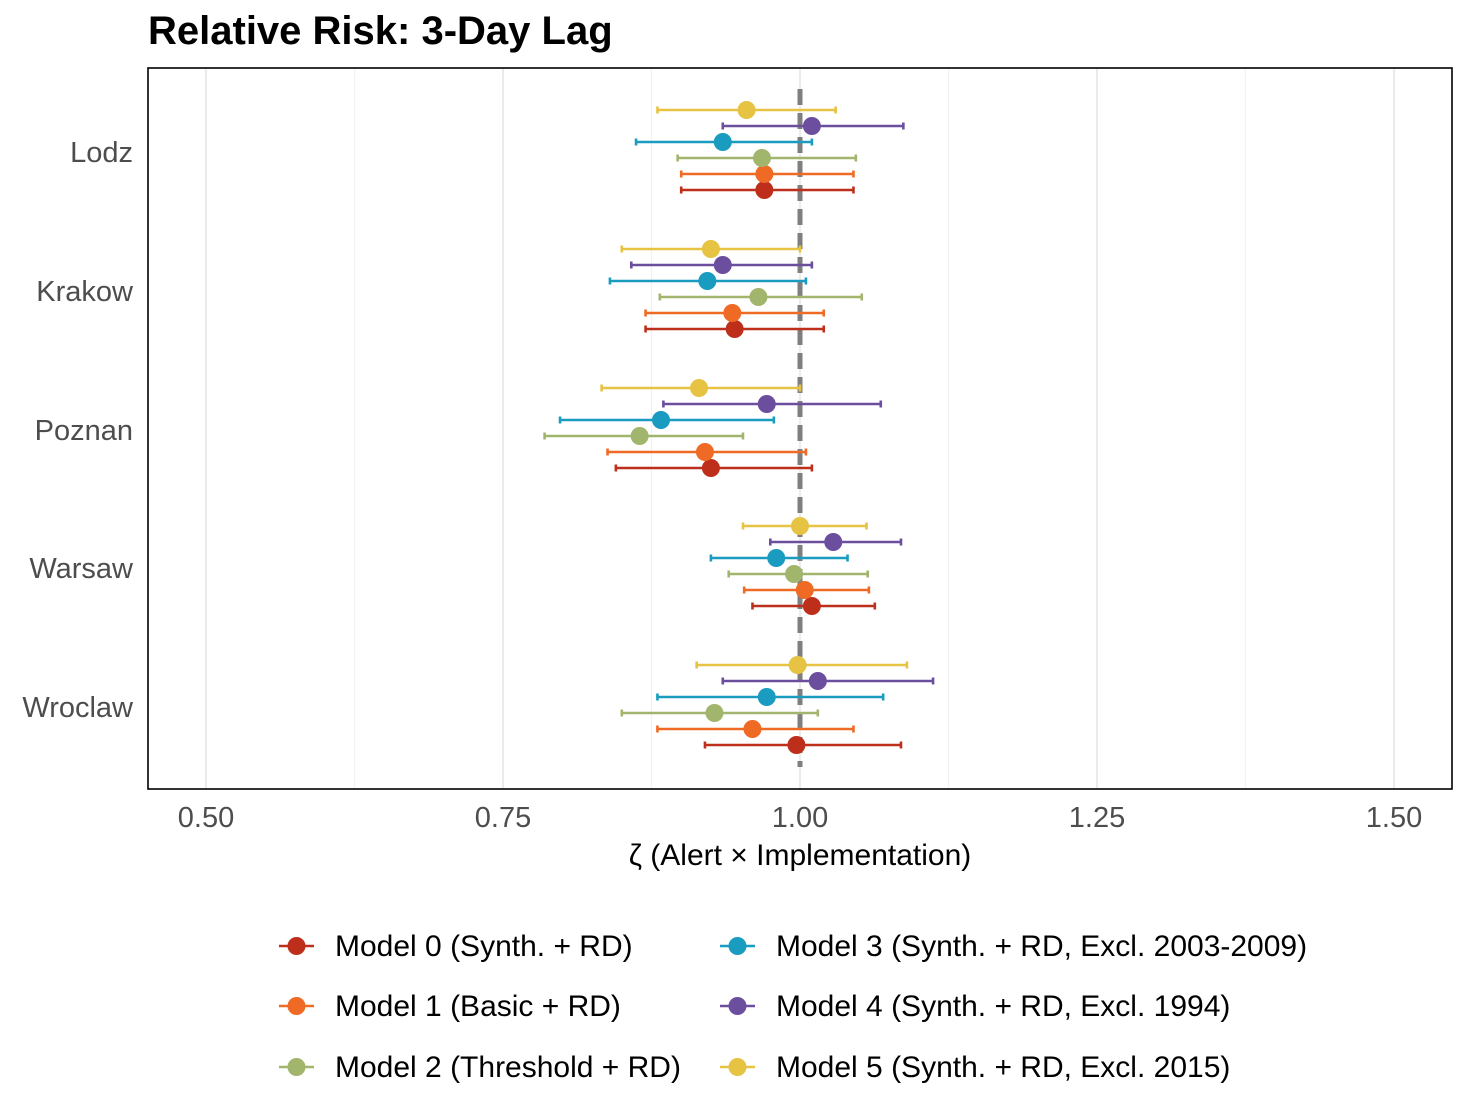 This screenshot has height=1103, width=1464. I want to click on y-tick-label: Krakow, so click(85, 292).